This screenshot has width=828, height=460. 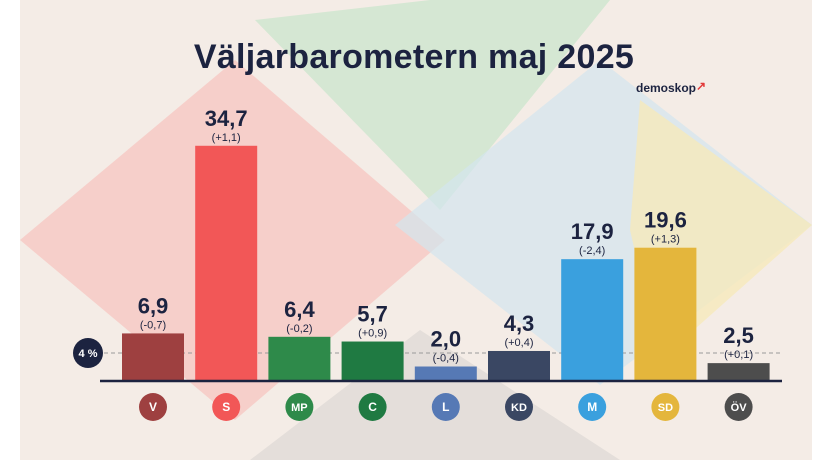 What do you see at coordinates (701, 86) in the screenshot?
I see `brand-arrow-icon: ↗` at bounding box center [701, 86].